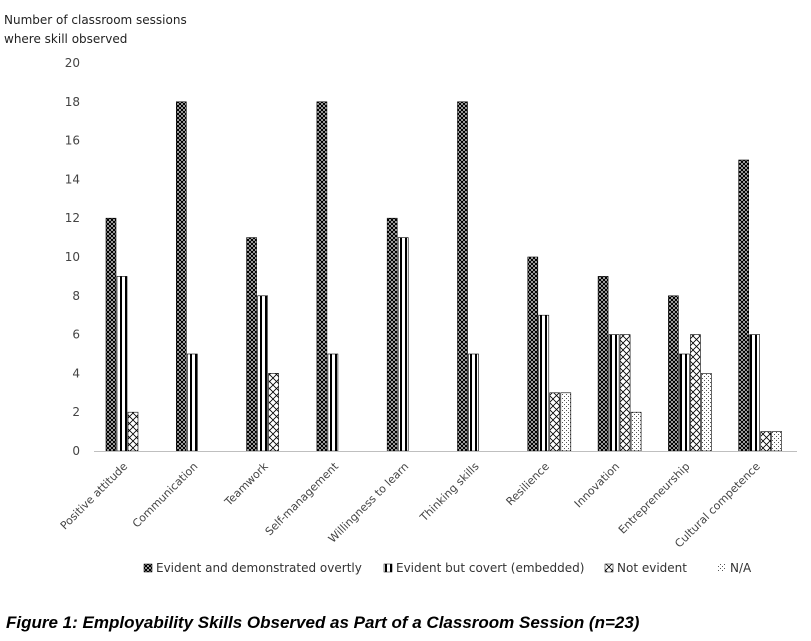 The width and height of the screenshot is (811, 641). I want to click on x-tick-label: Resilience, so click(528, 484).